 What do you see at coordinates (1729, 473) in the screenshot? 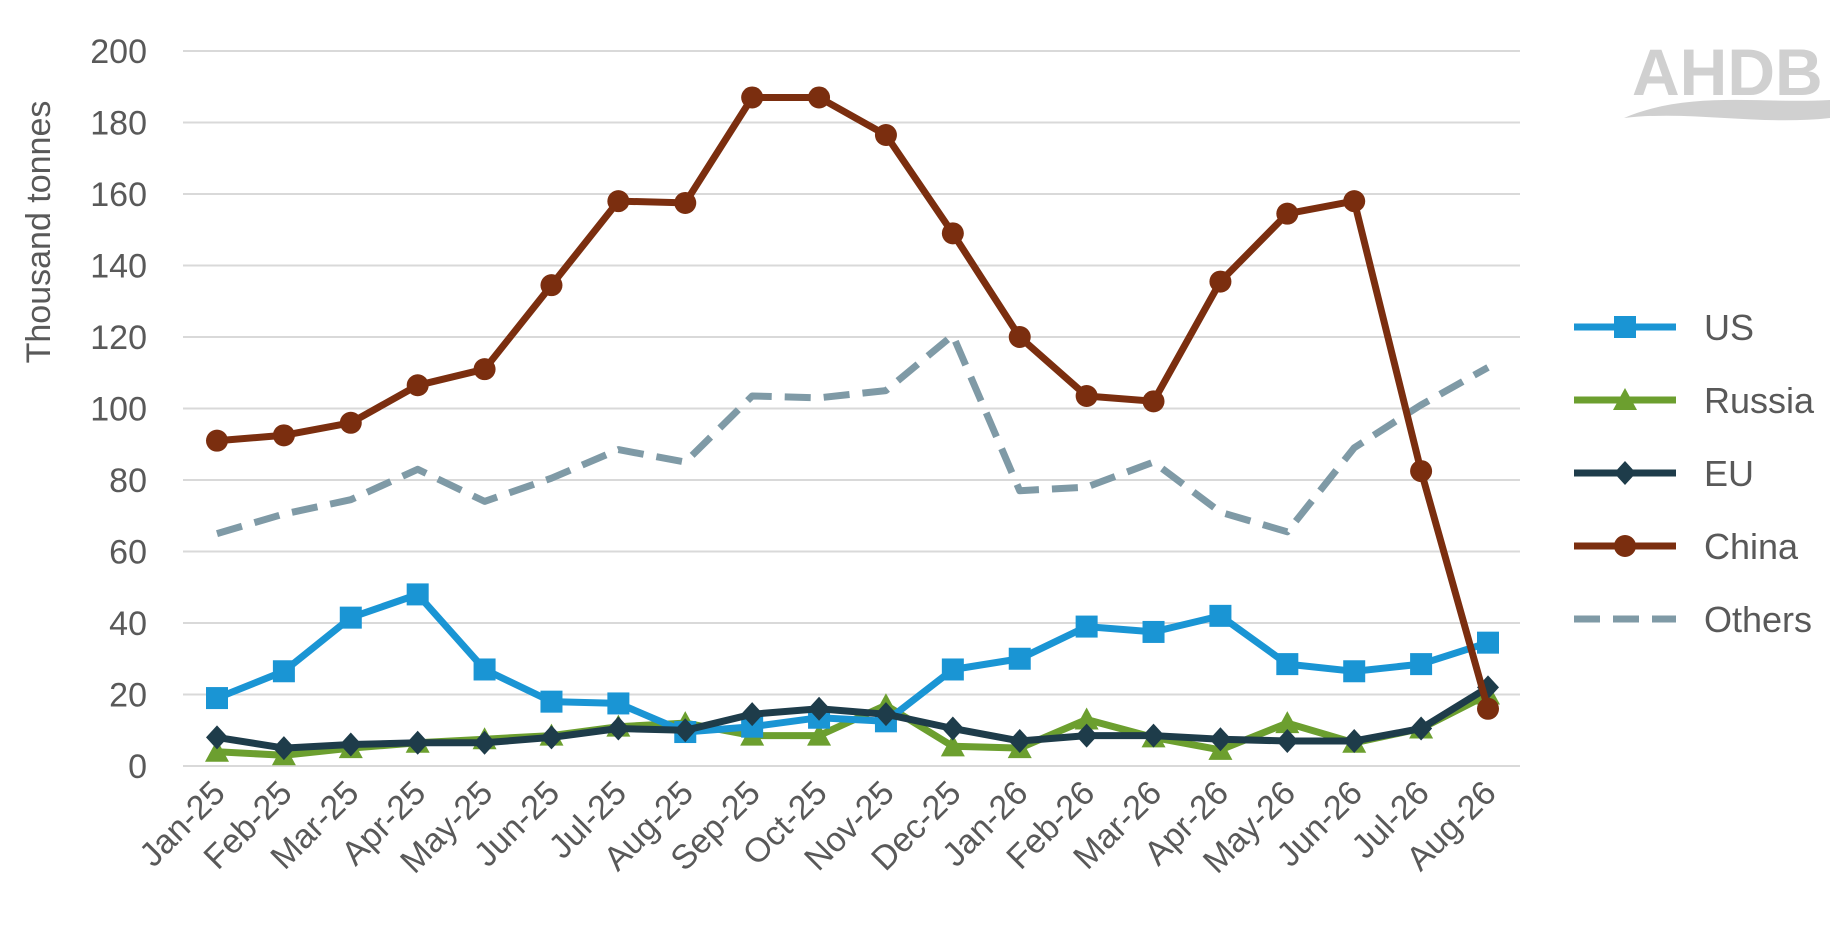
I see `legend-label-eu: EU` at bounding box center [1729, 473].